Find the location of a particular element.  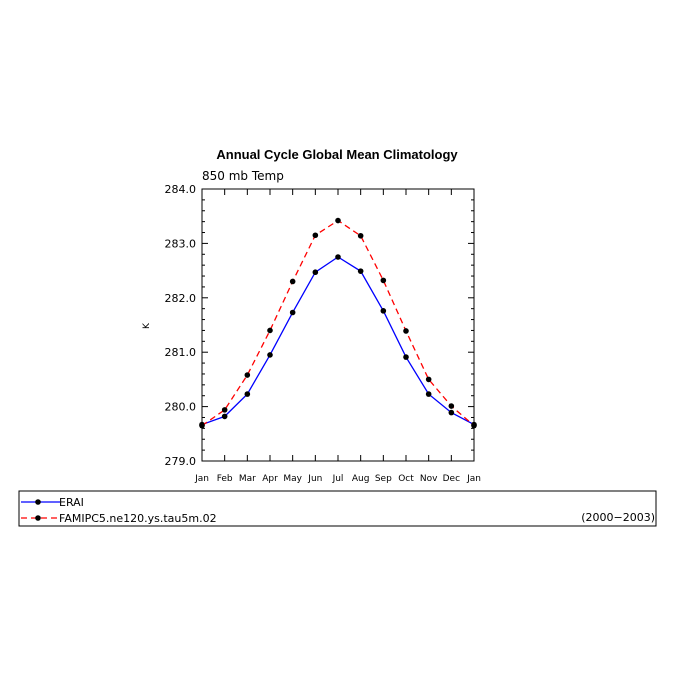

x-tick-label: Nov is located at coordinates (429, 479).